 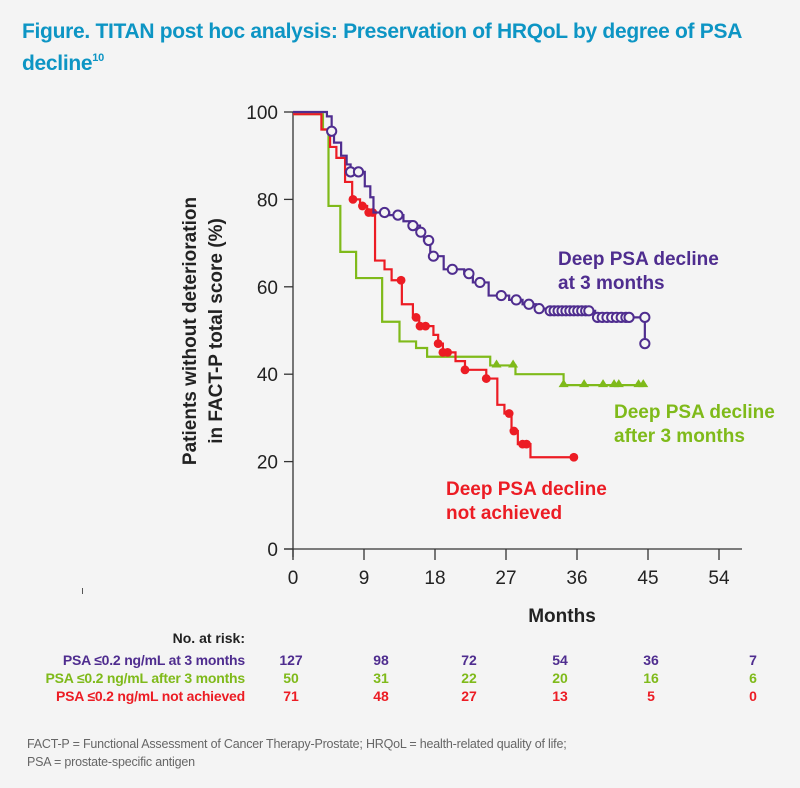 What do you see at coordinates (267, 200) in the screenshot?
I see `y-tick-label: 80` at bounding box center [267, 200].